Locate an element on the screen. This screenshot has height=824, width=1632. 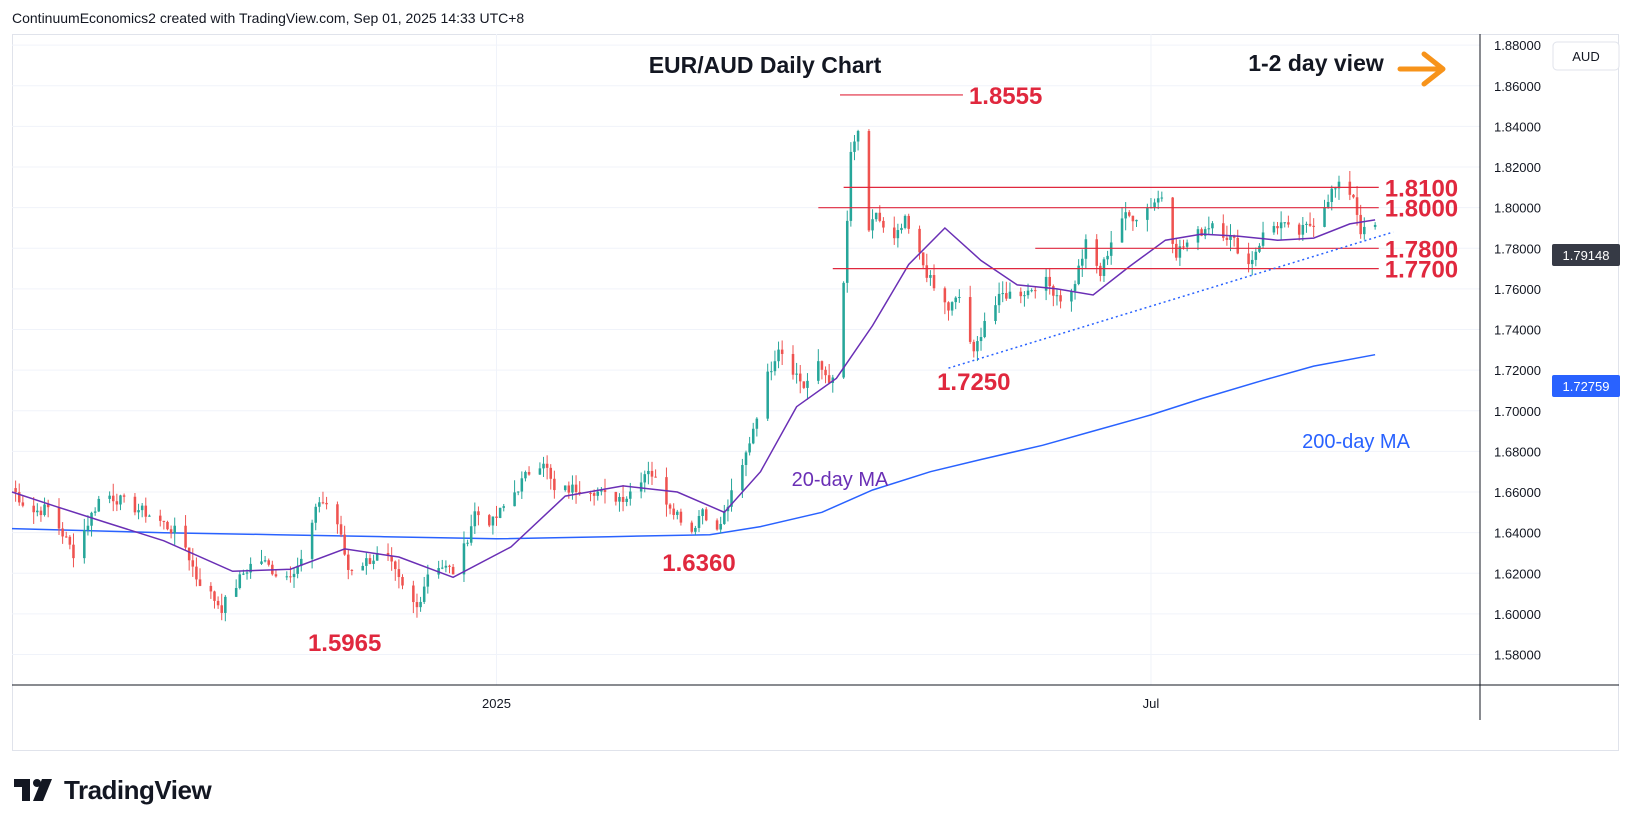
tradingview-logo-icon is located at coordinates (33, 790).